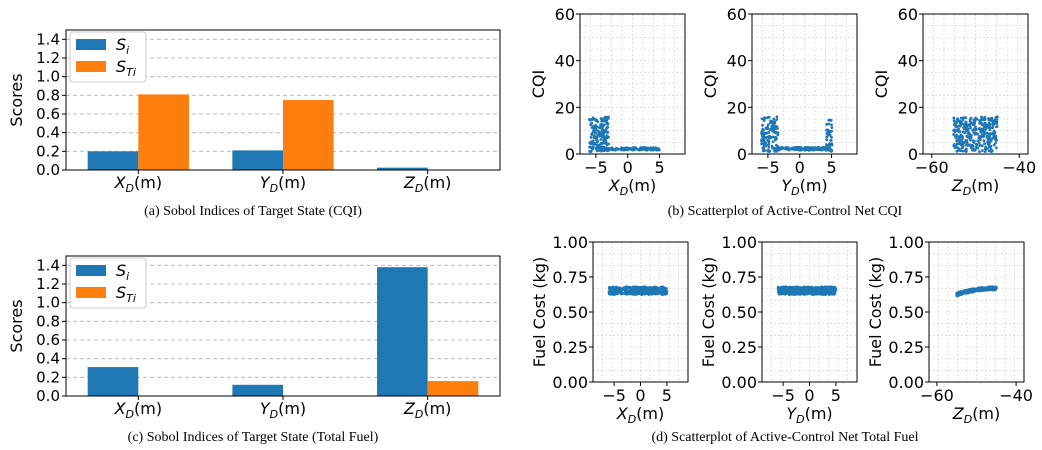 The height and width of the screenshot is (450, 1042). What do you see at coordinates (538, 84) in the screenshot?
I see `y-axis-label: CQI` at bounding box center [538, 84].